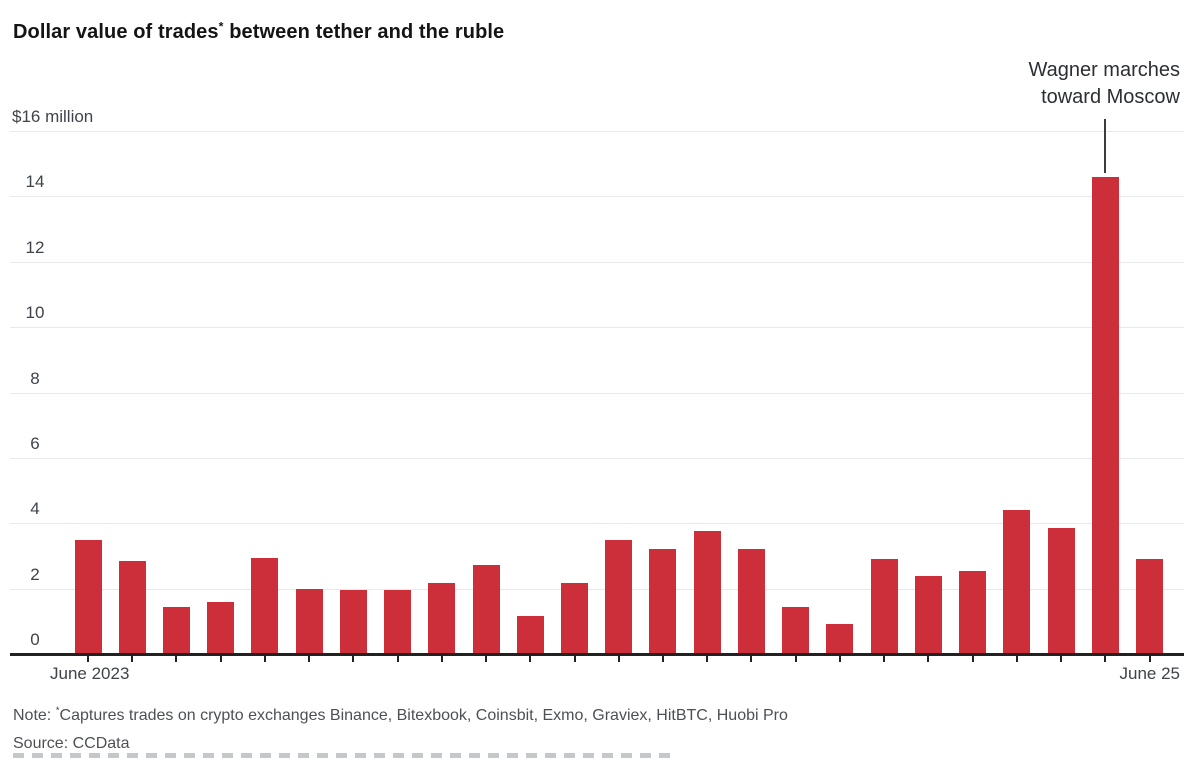 The width and height of the screenshot is (1203, 758). What do you see at coordinates (53, 116) in the screenshot?
I see `y-tick-label-16: $16 million` at bounding box center [53, 116].